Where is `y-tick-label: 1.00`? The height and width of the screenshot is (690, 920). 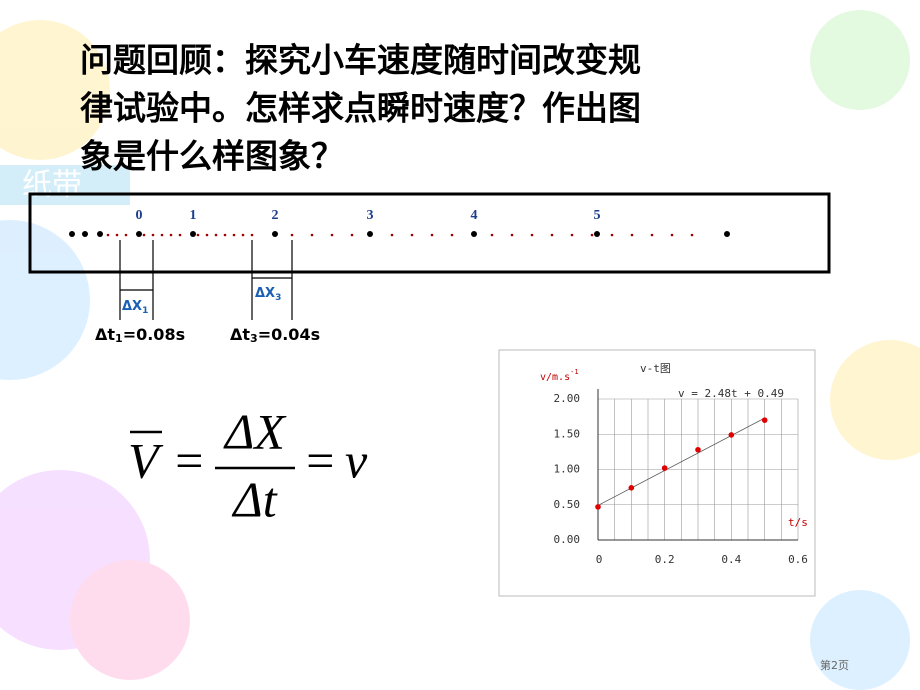 y-tick-label: 1.00 is located at coordinates (567, 469).